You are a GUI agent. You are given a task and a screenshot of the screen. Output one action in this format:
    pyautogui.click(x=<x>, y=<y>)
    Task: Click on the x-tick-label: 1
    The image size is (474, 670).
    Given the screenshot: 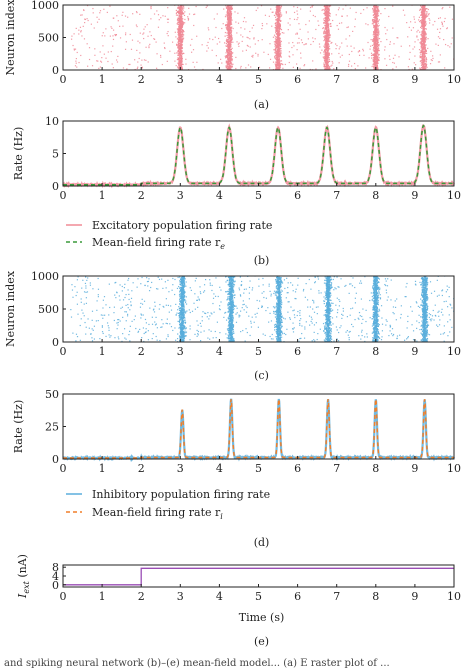 What is the action you would take?
    pyautogui.click(x=102, y=195)
    